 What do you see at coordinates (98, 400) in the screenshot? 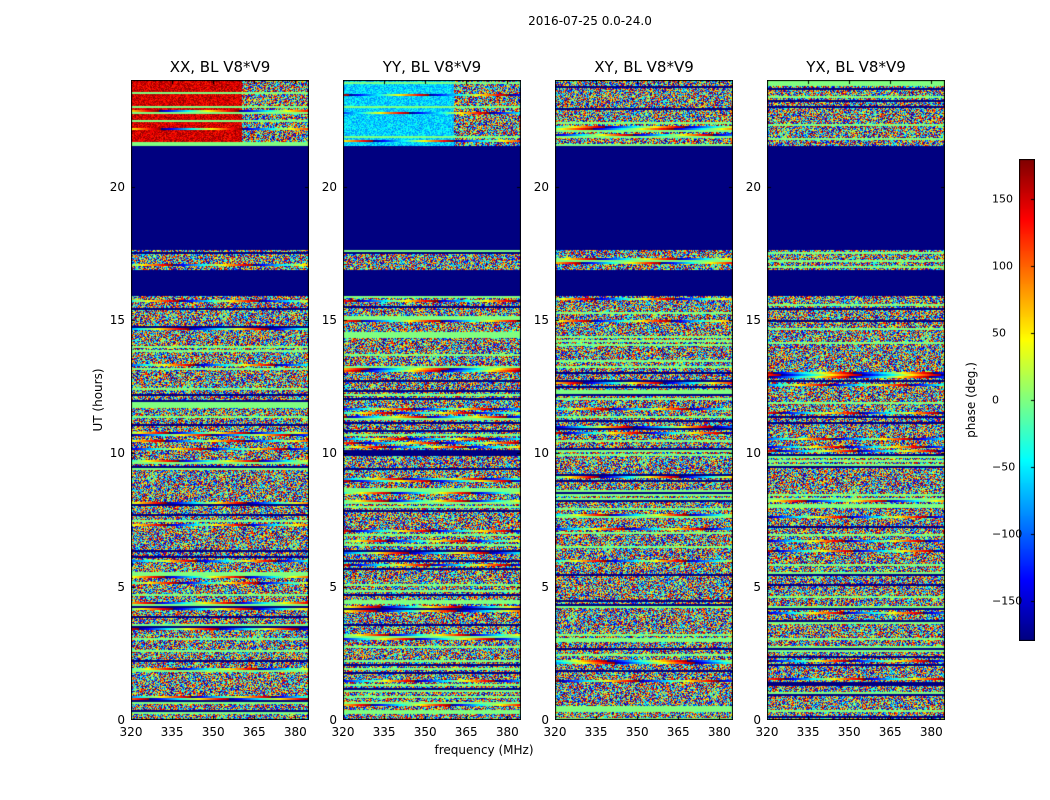
I see `y-axis-label: UT (hours)` at bounding box center [98, 400].